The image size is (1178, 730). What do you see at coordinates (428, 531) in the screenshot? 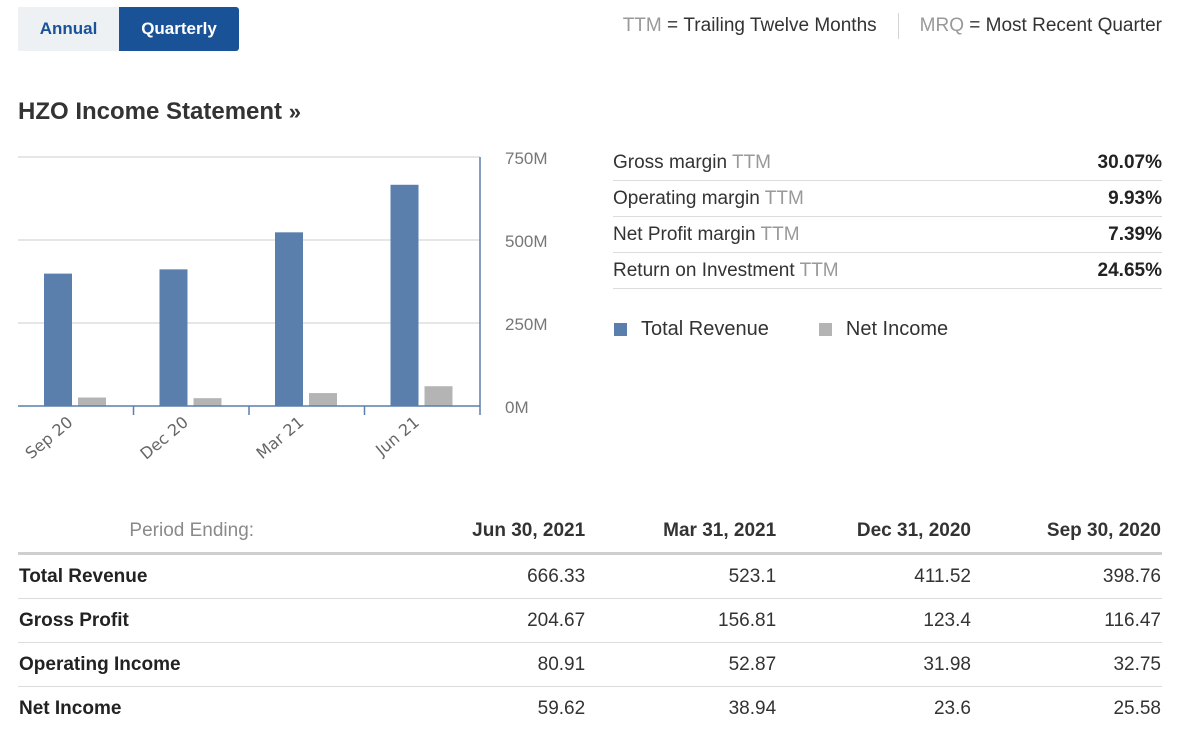
I see `period-column-header: Jun 30, 2021` at bounding box center [428, 531].